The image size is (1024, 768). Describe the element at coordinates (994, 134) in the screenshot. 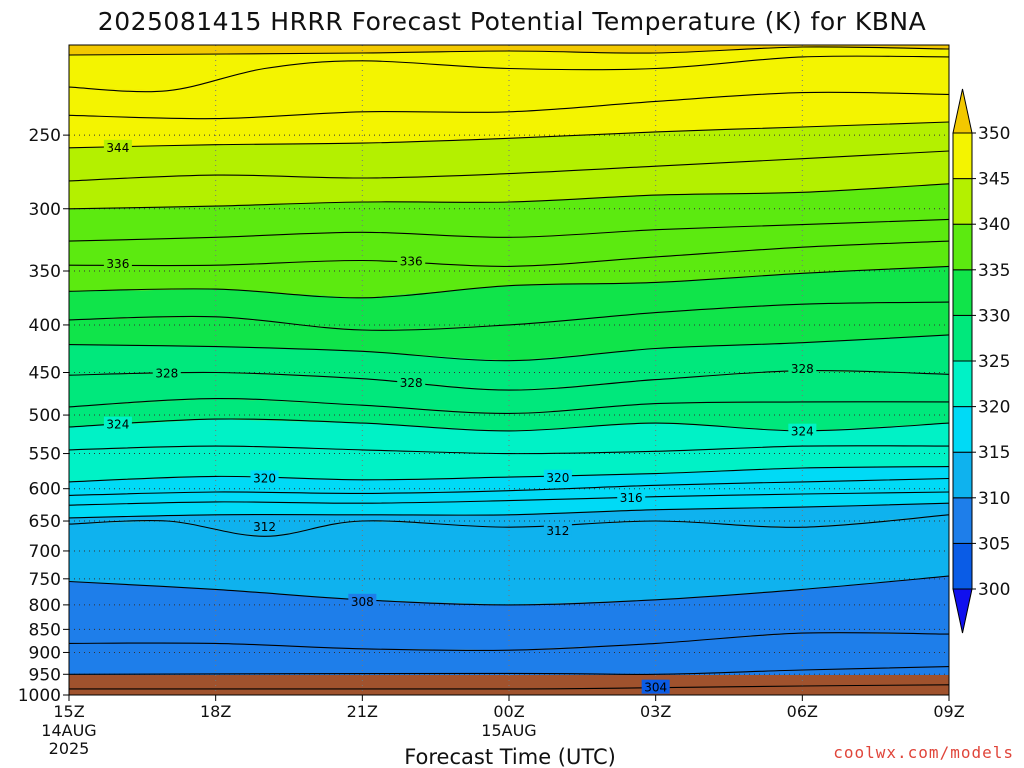

I see `colorbar-label: 350` at that location.